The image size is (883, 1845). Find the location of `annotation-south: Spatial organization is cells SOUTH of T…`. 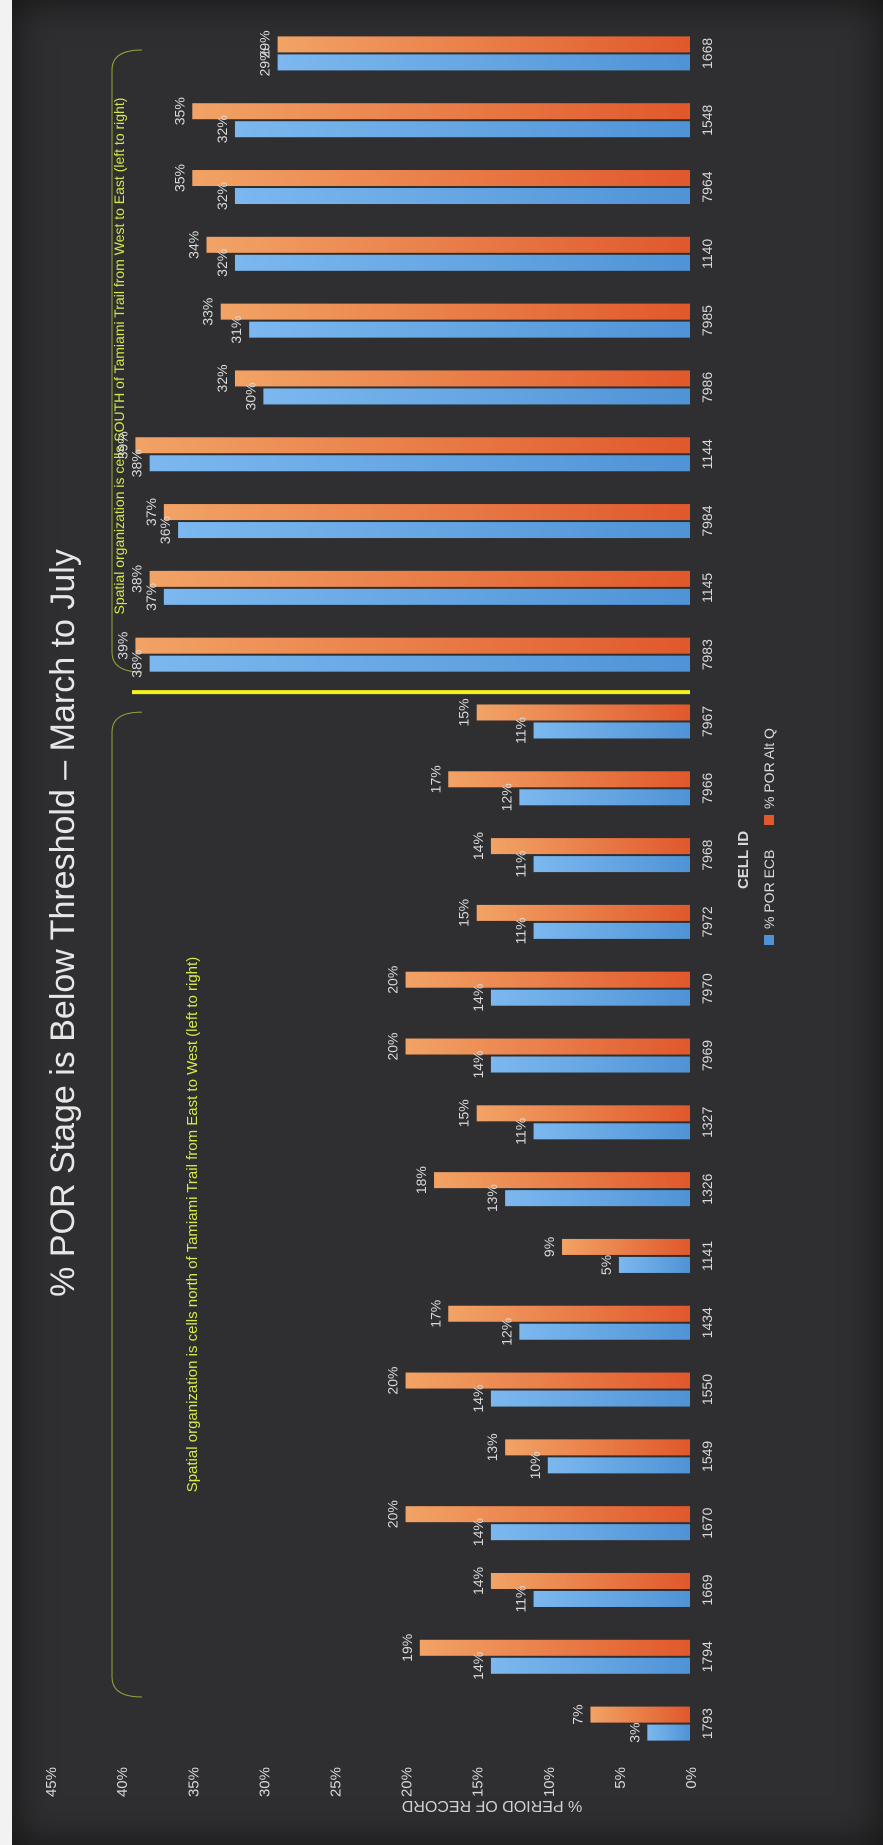

annotation-south: Spatial organization is cells SOUTH of T… is located at coordinates (119, 356).